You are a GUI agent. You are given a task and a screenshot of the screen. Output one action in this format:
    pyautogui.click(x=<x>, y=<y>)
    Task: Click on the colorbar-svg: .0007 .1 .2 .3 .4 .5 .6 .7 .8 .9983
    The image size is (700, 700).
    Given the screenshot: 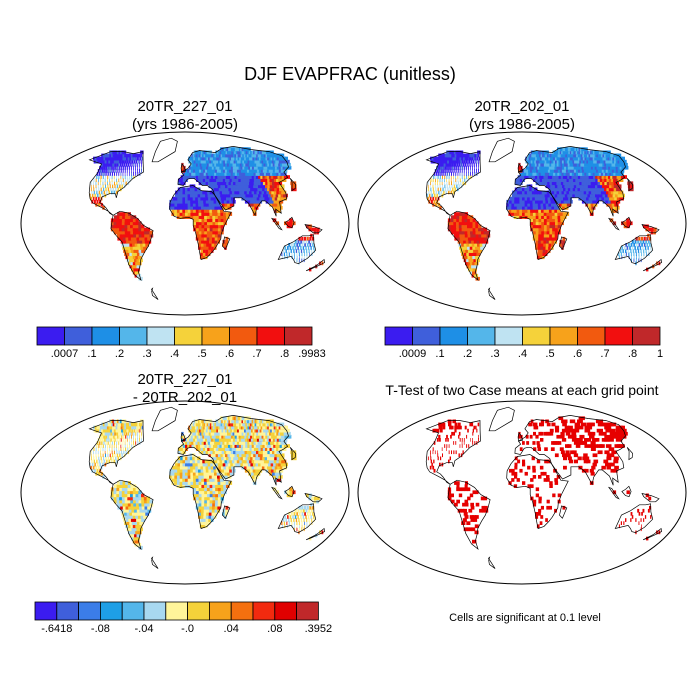 What is the action you would take?
    pyautogui.click(x=181, y=343)
    